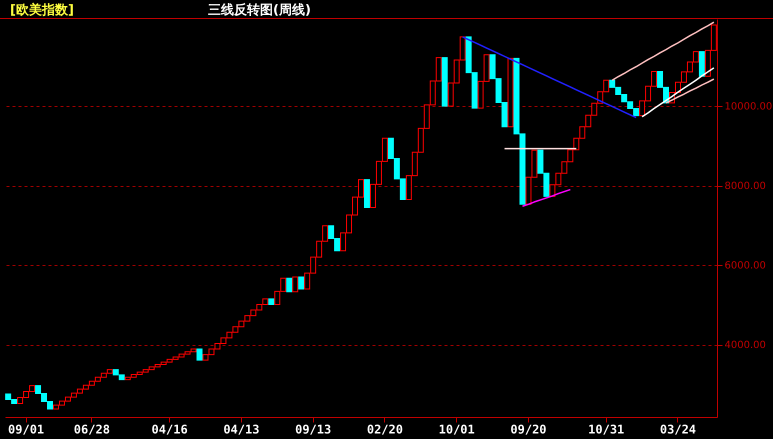  I want to click on chart-subtitle: [欧美指数], so click(42, 10).